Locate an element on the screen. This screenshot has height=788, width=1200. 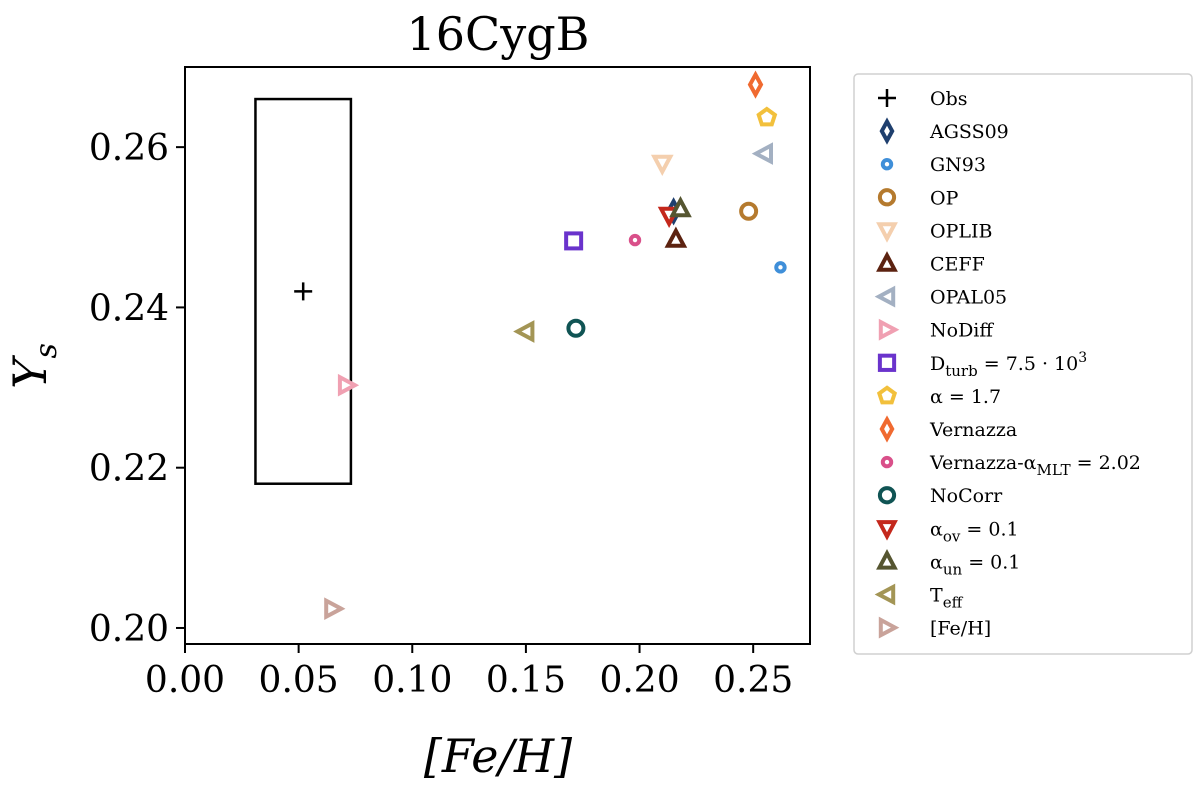
data-point-op is located at coordinates (749, 211).